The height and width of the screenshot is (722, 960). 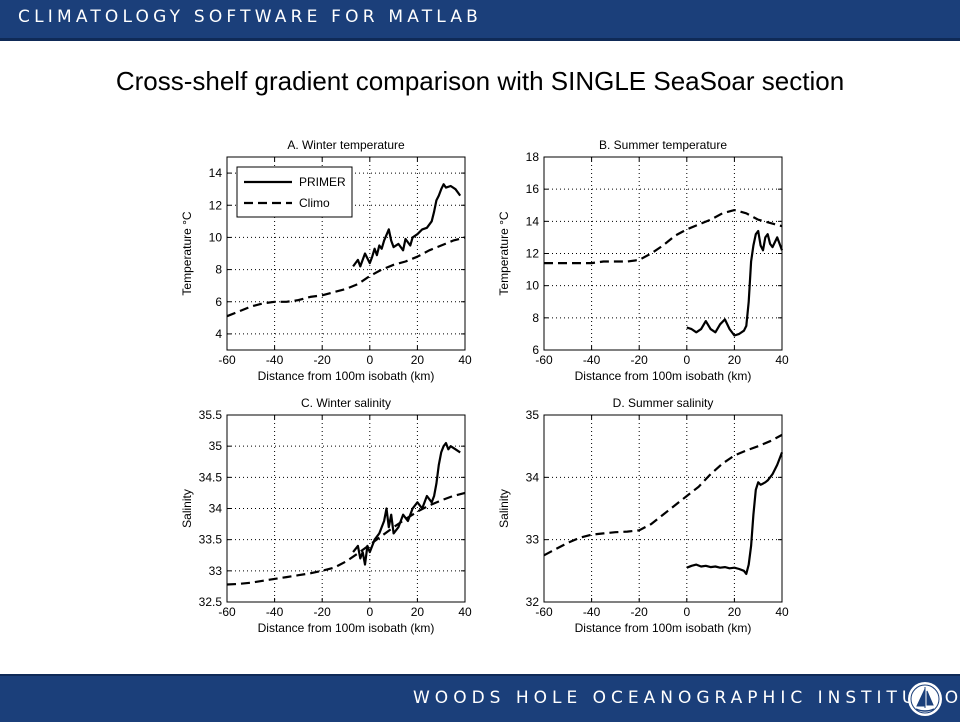 I want to click on legend-entry: PRIMER, so click(x=322, y=182).